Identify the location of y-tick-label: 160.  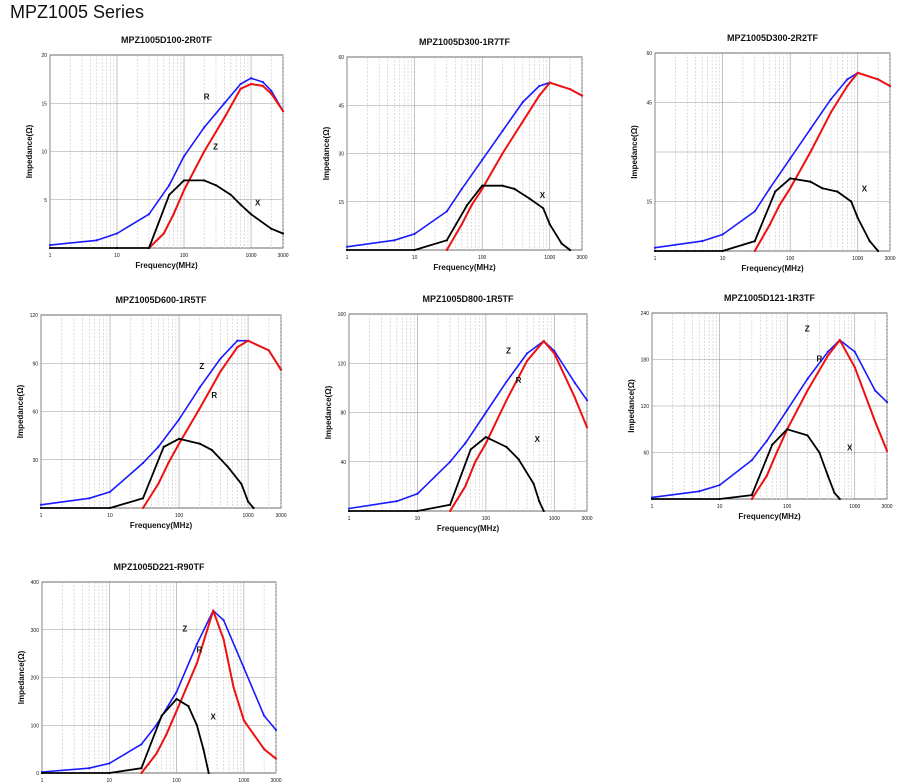
(342, 315).